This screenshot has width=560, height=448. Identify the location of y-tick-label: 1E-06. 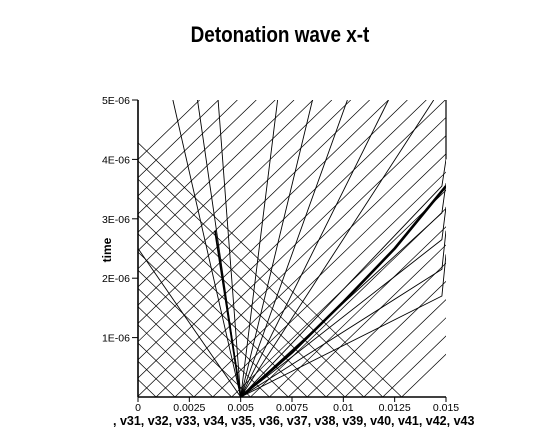
(116, 339).